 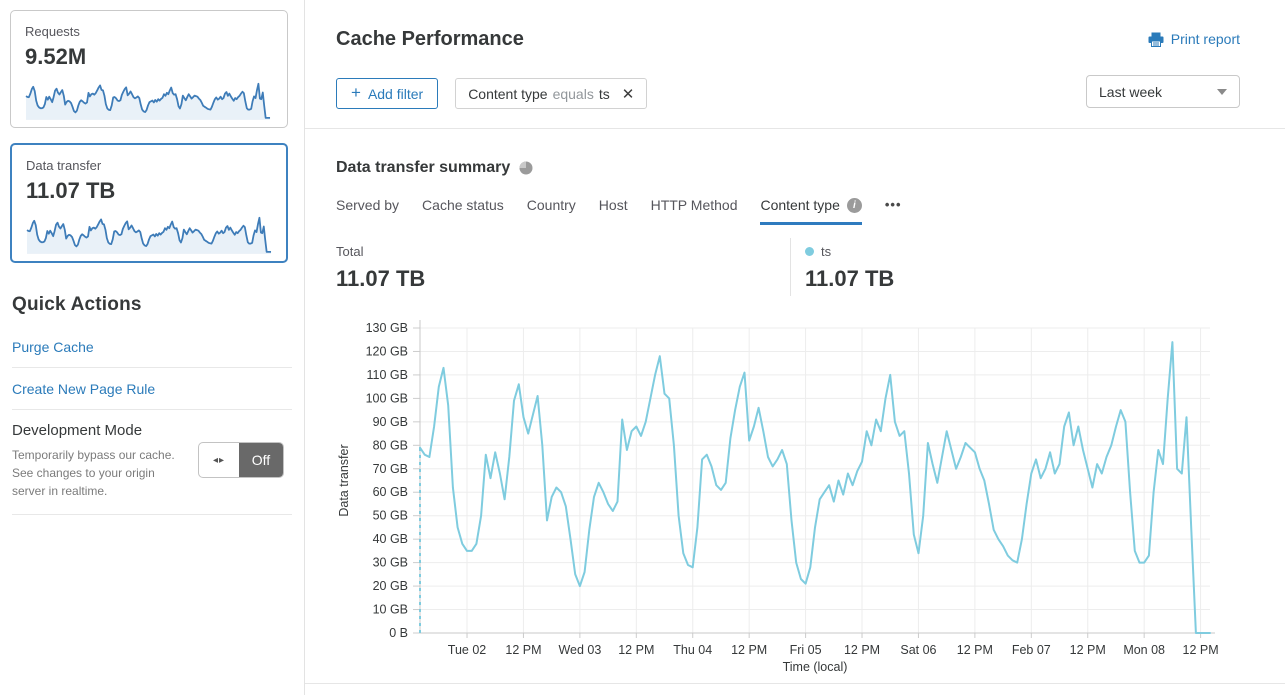 I want to click on plus-icon: +, so click(x=356, y=92).